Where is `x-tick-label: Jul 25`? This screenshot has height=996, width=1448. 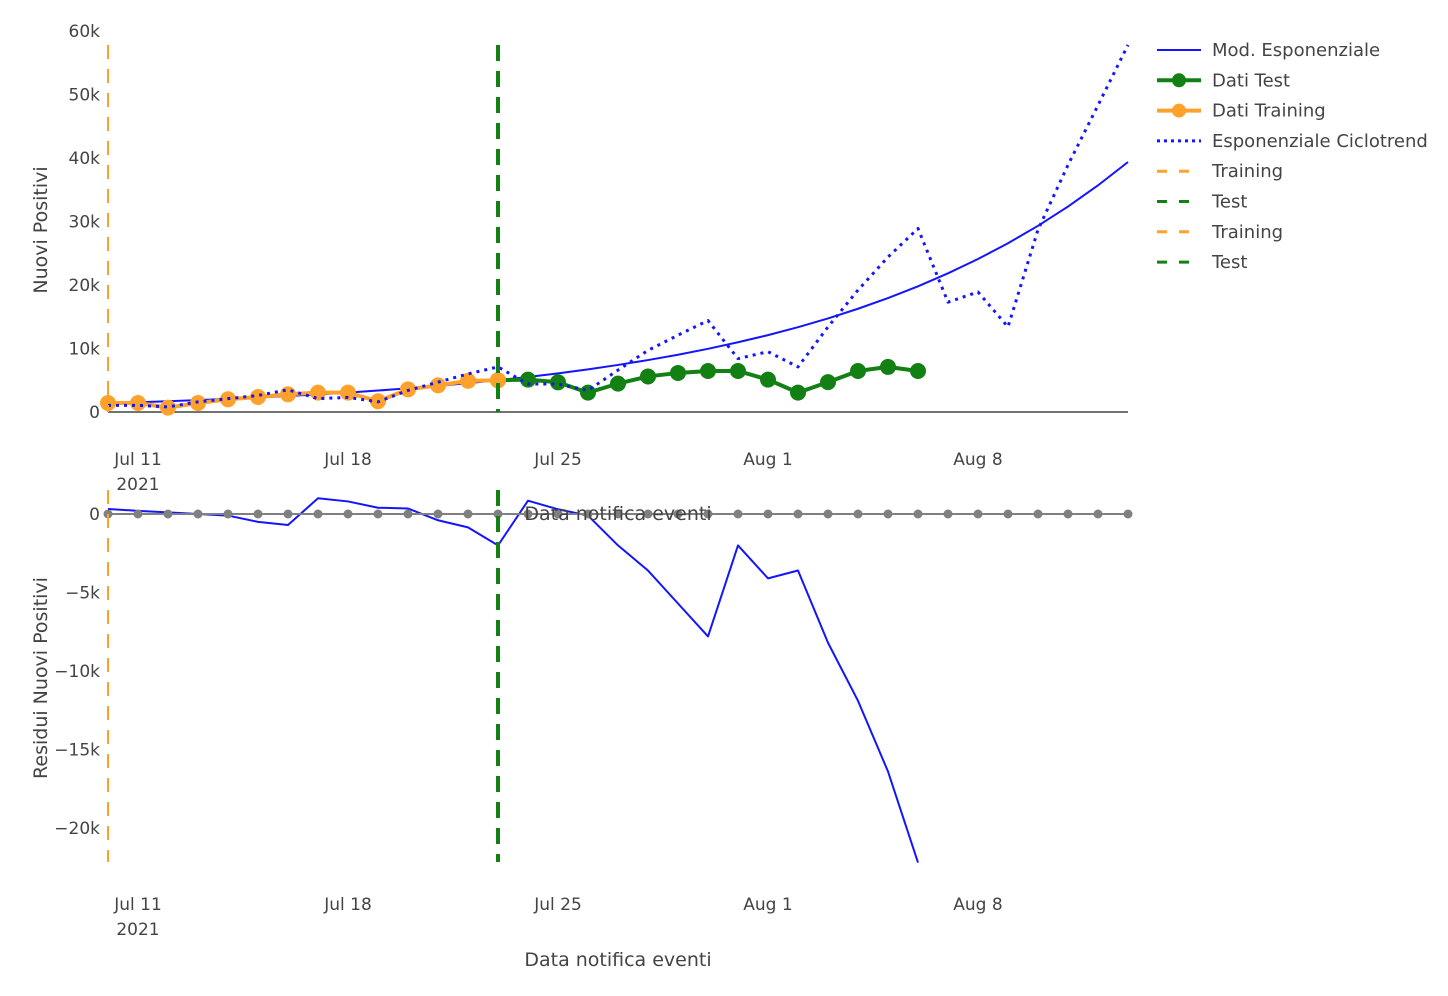
x-tick-label: Jul 25 is located at coordinates (557, 460).